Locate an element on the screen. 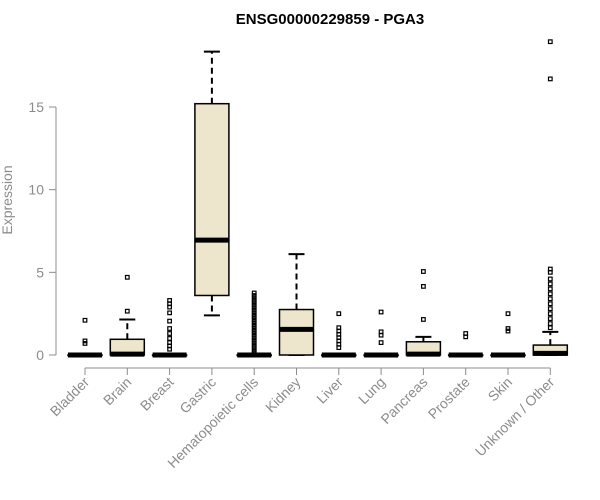 The image size is (600, 500). x-tick-label: Unknown / Other is located at coordinates (515, 417).